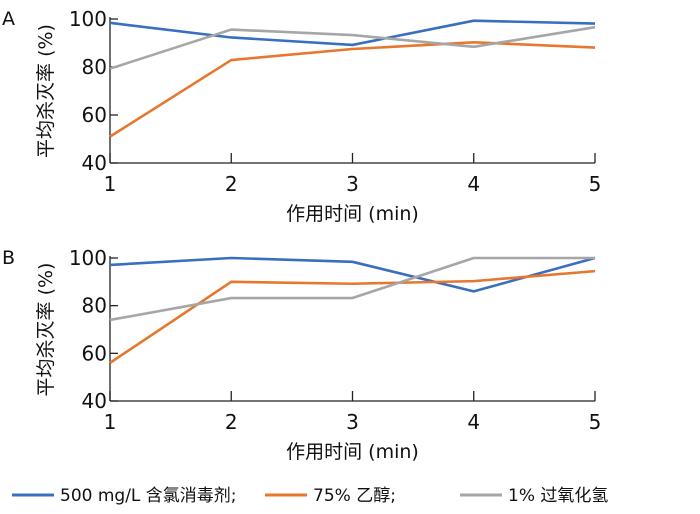 The image size is (700, 514). Describe the element at coordinates (354, 496) in the screenshot. I see `legend-label: 75% 乙醇;` at that location.